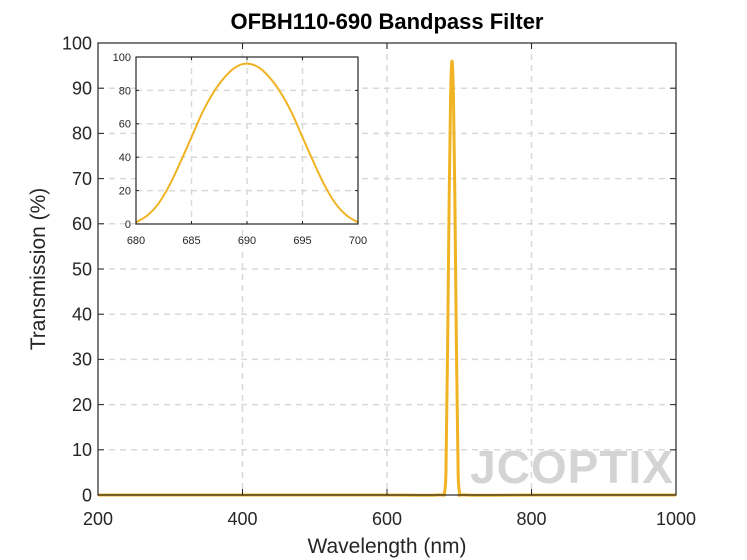  I want to click on inset-ytick-label: 40, so click(125, 158).